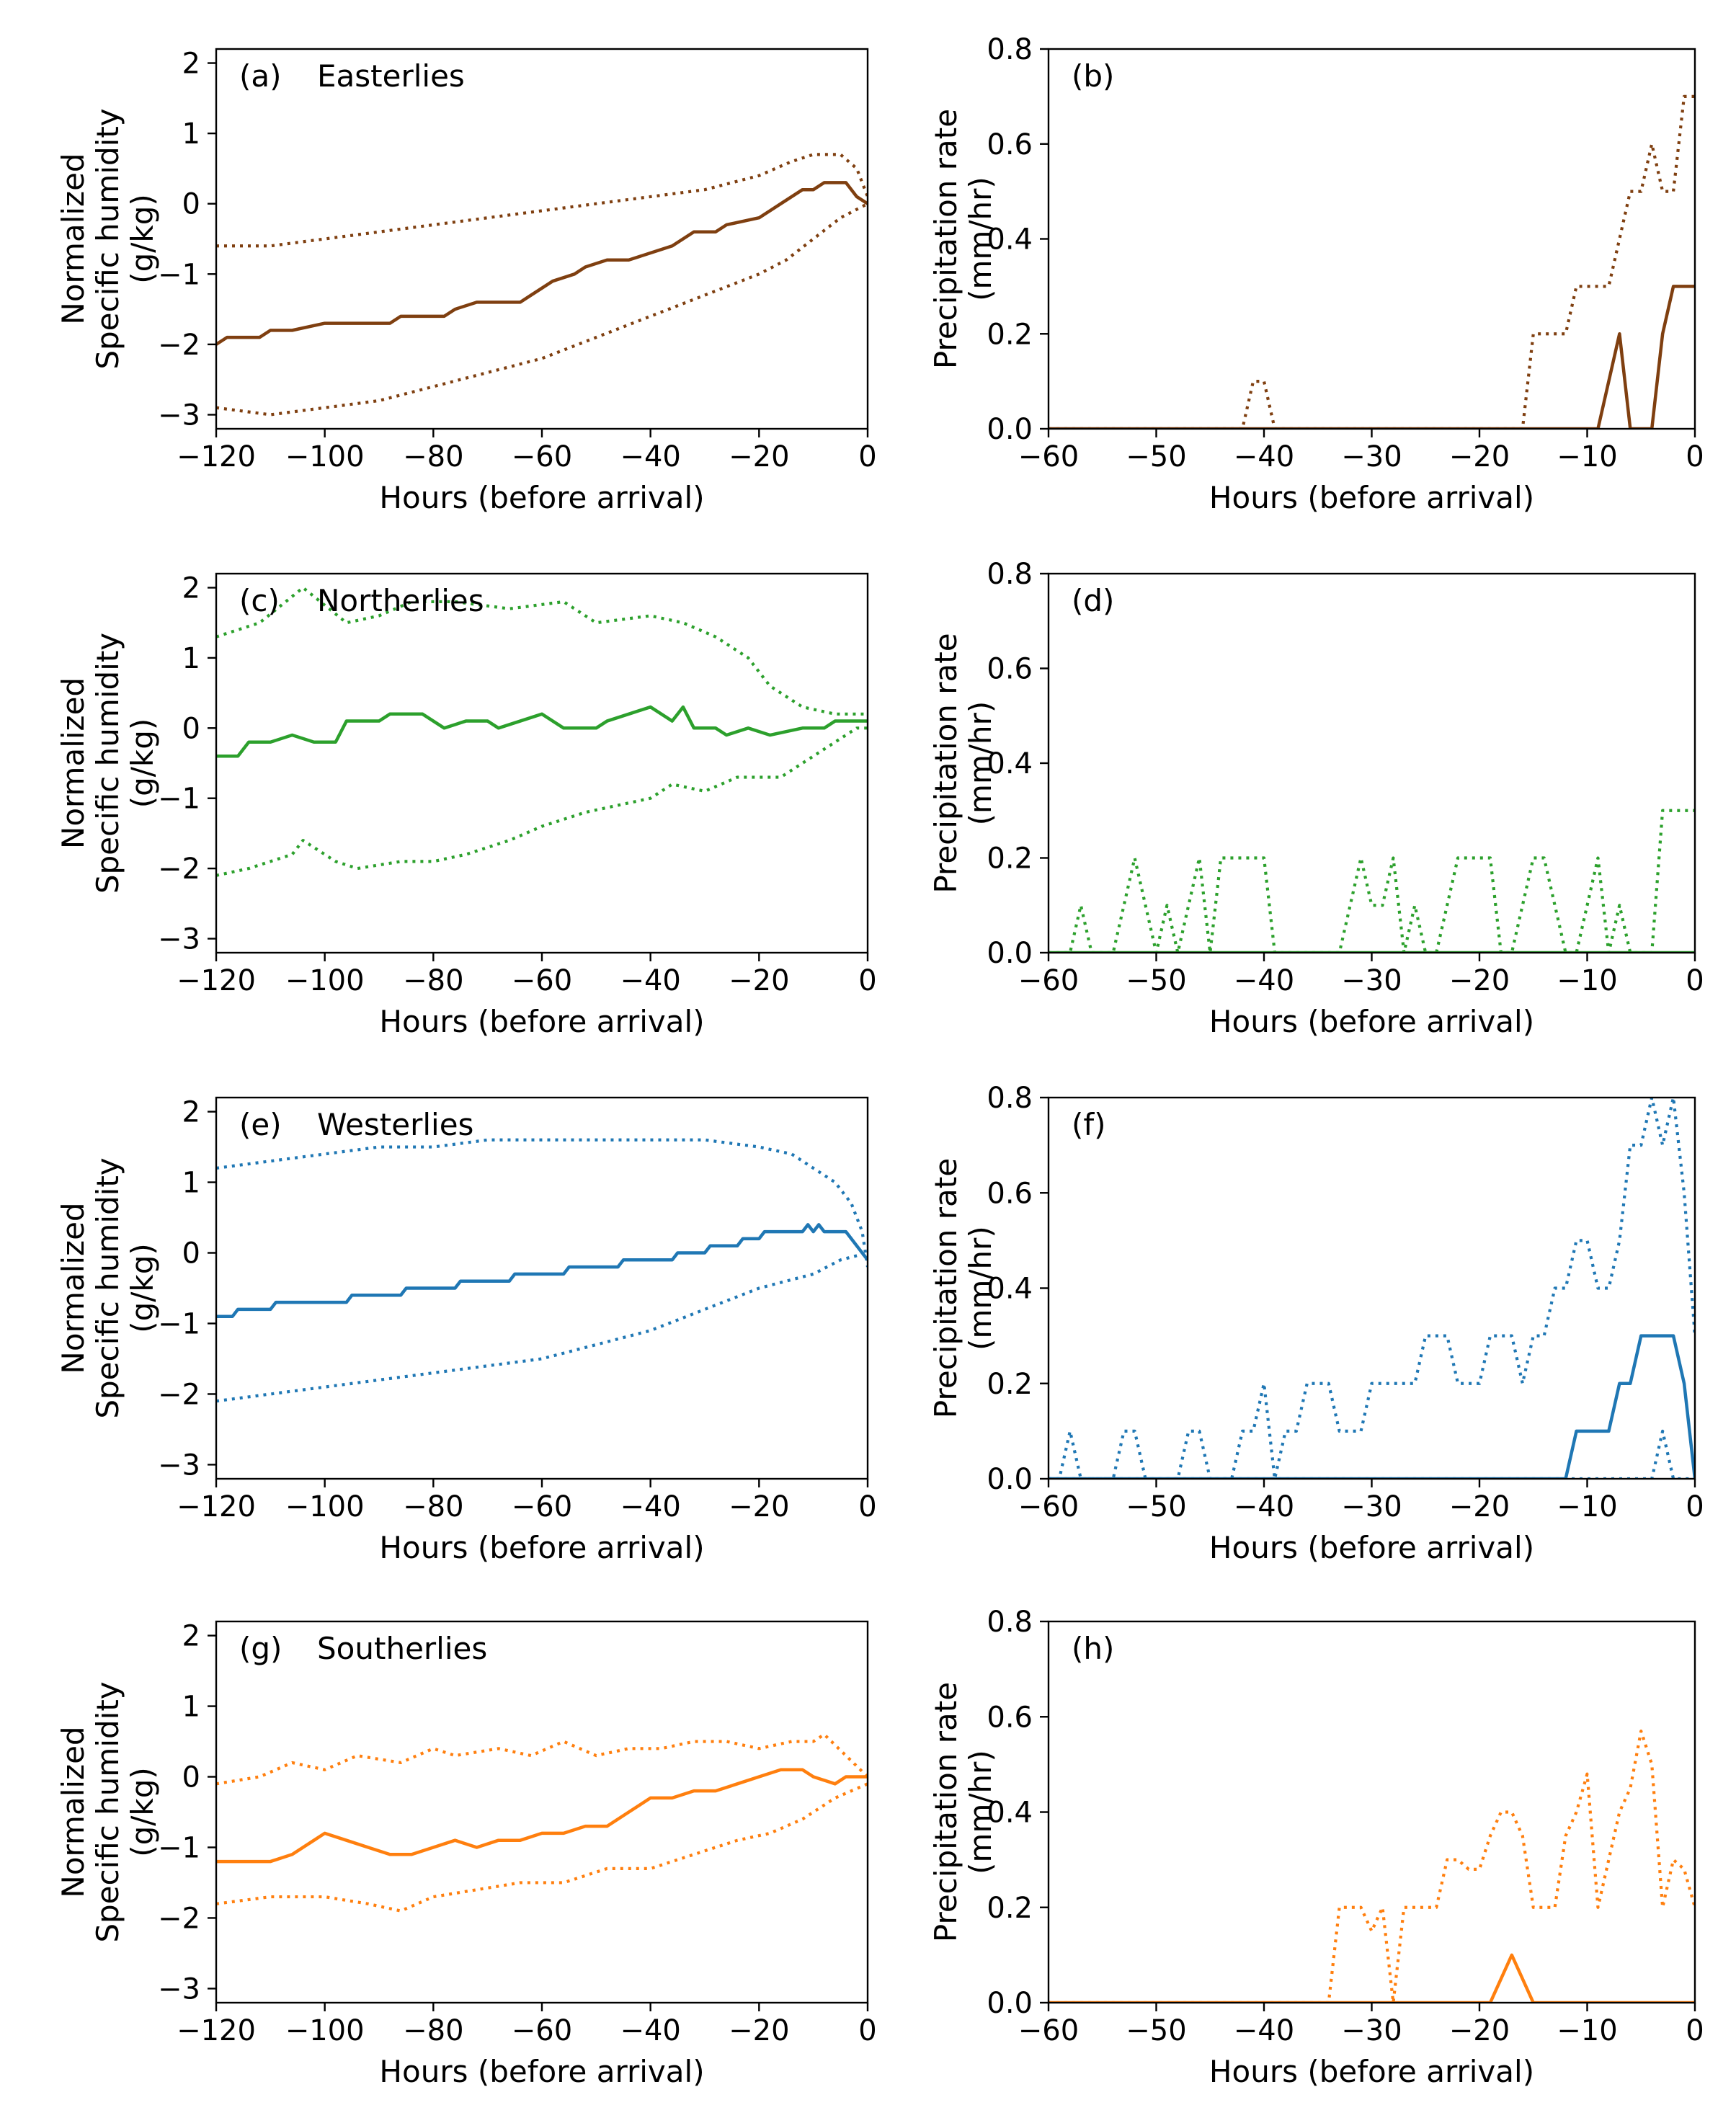 This screenshot has height=2118, width=1736. Describe the element at coordinates (400, 600) in the screenshot. I see `panel-title: Northerlies` at that location.